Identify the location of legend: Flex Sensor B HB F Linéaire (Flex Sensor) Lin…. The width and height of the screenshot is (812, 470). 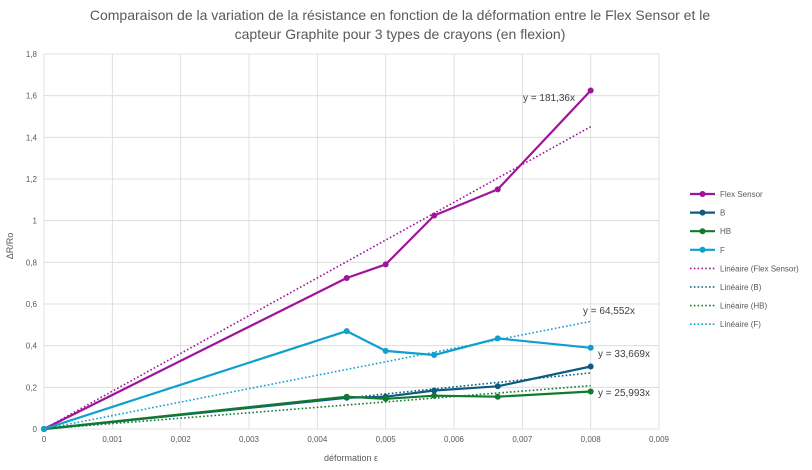
(744, 259).